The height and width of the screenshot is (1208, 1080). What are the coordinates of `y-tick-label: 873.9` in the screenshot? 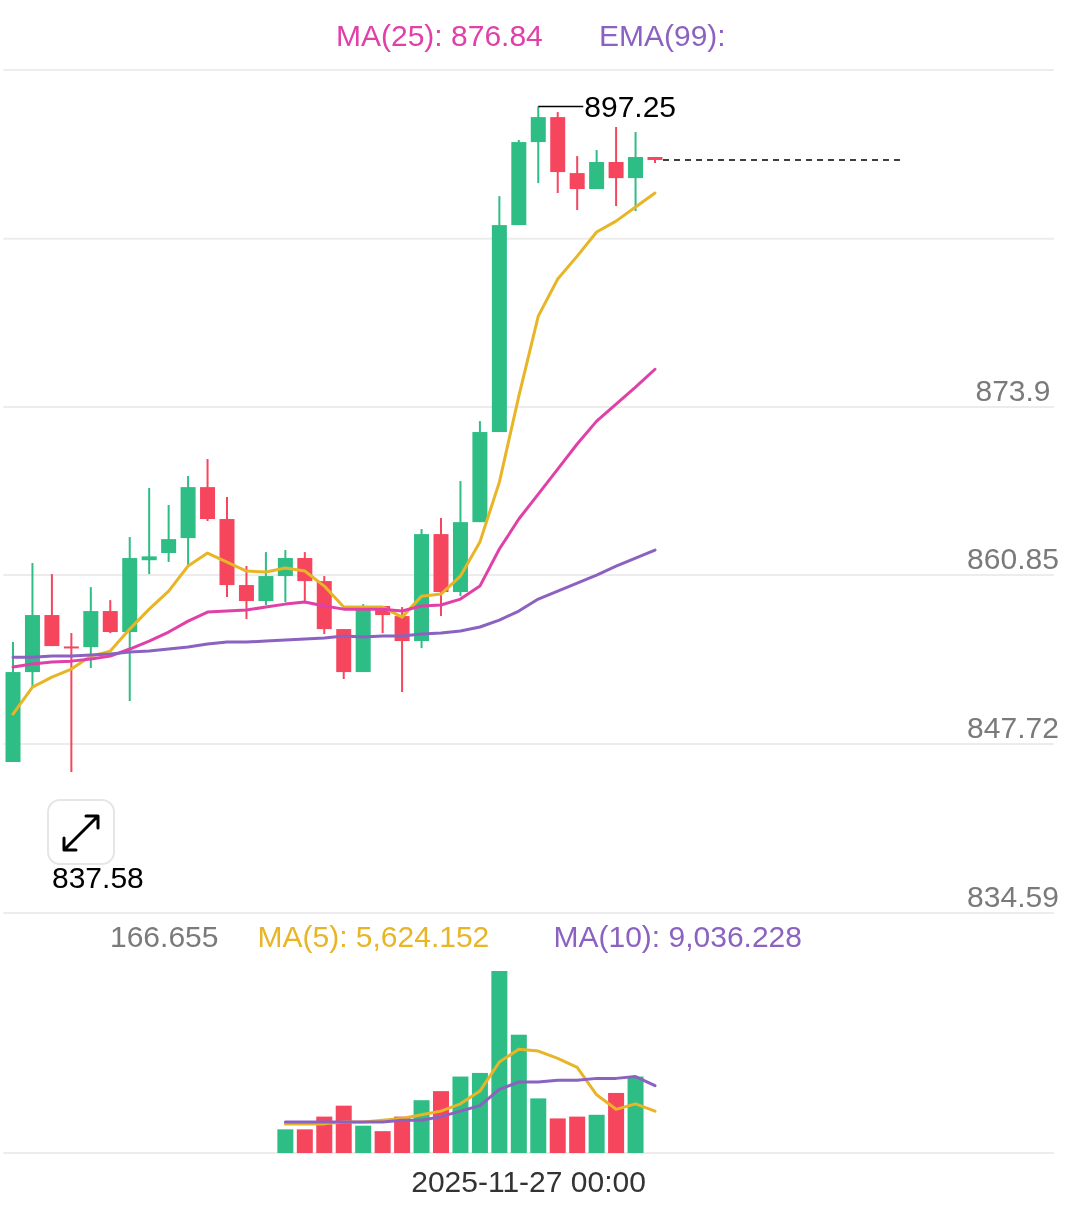 It's located at (1013, 391).